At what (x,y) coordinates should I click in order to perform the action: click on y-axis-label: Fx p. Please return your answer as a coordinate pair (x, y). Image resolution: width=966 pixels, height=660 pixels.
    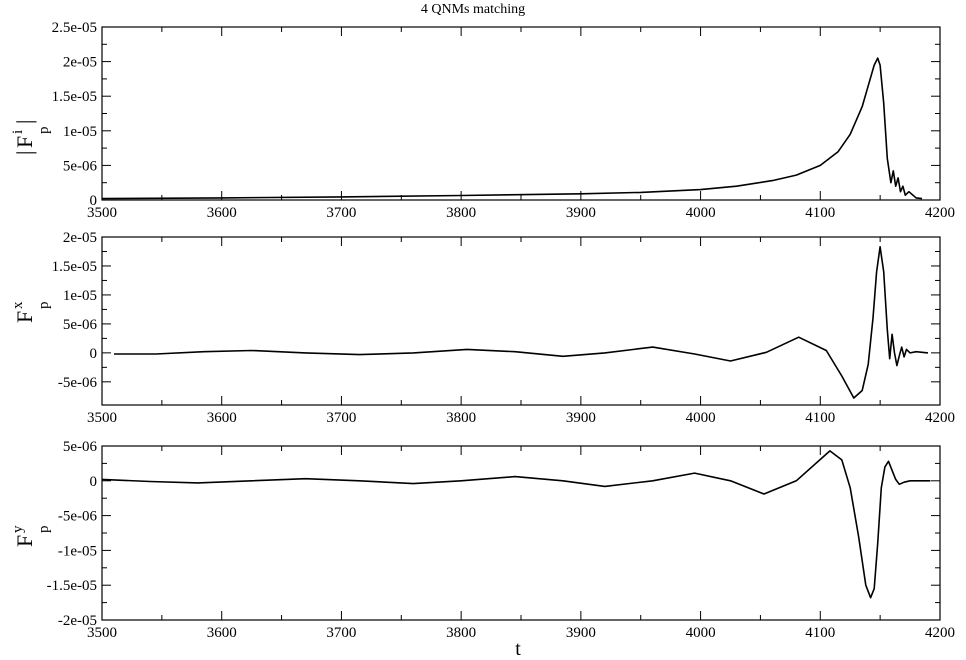
    Looking at the image, I should click on (31, 312).